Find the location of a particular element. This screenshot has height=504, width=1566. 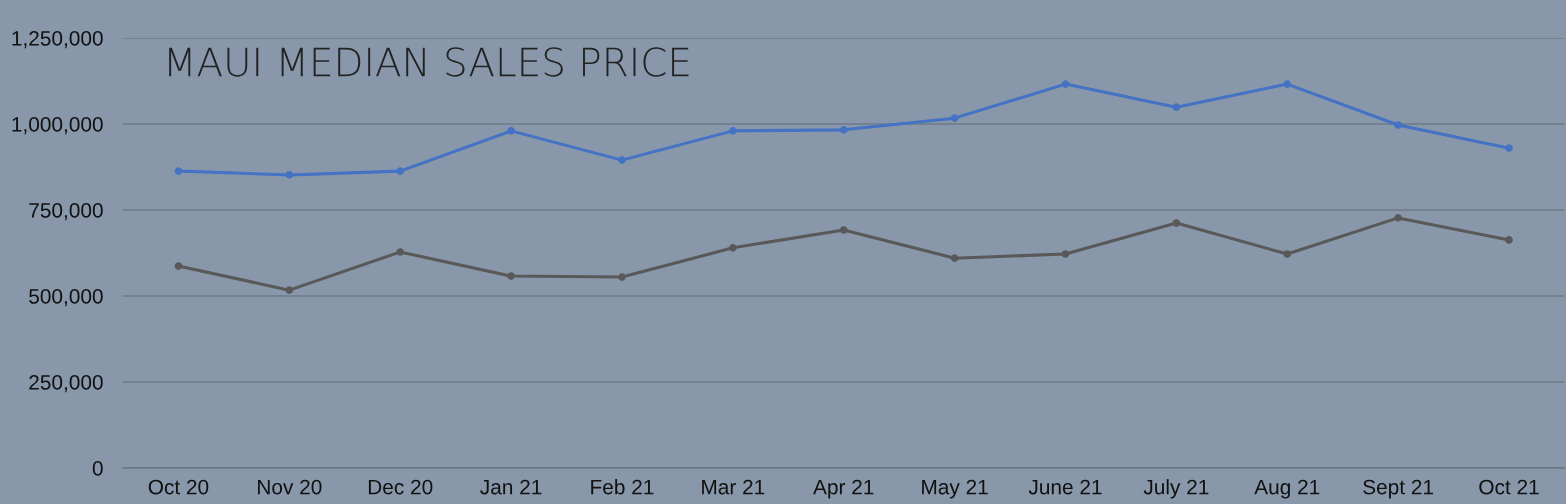

x-tick-label: Feb 21 is located at coordinates (622, 487).